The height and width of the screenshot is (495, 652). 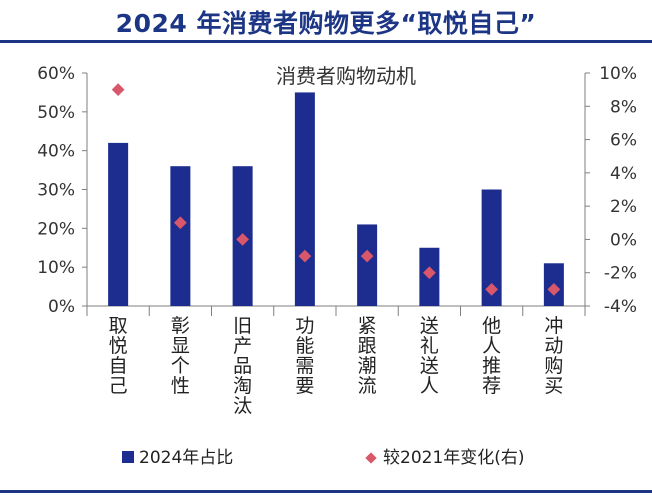 I want to click on y-right-tick-label: 8%, so click(x=623, y=107).